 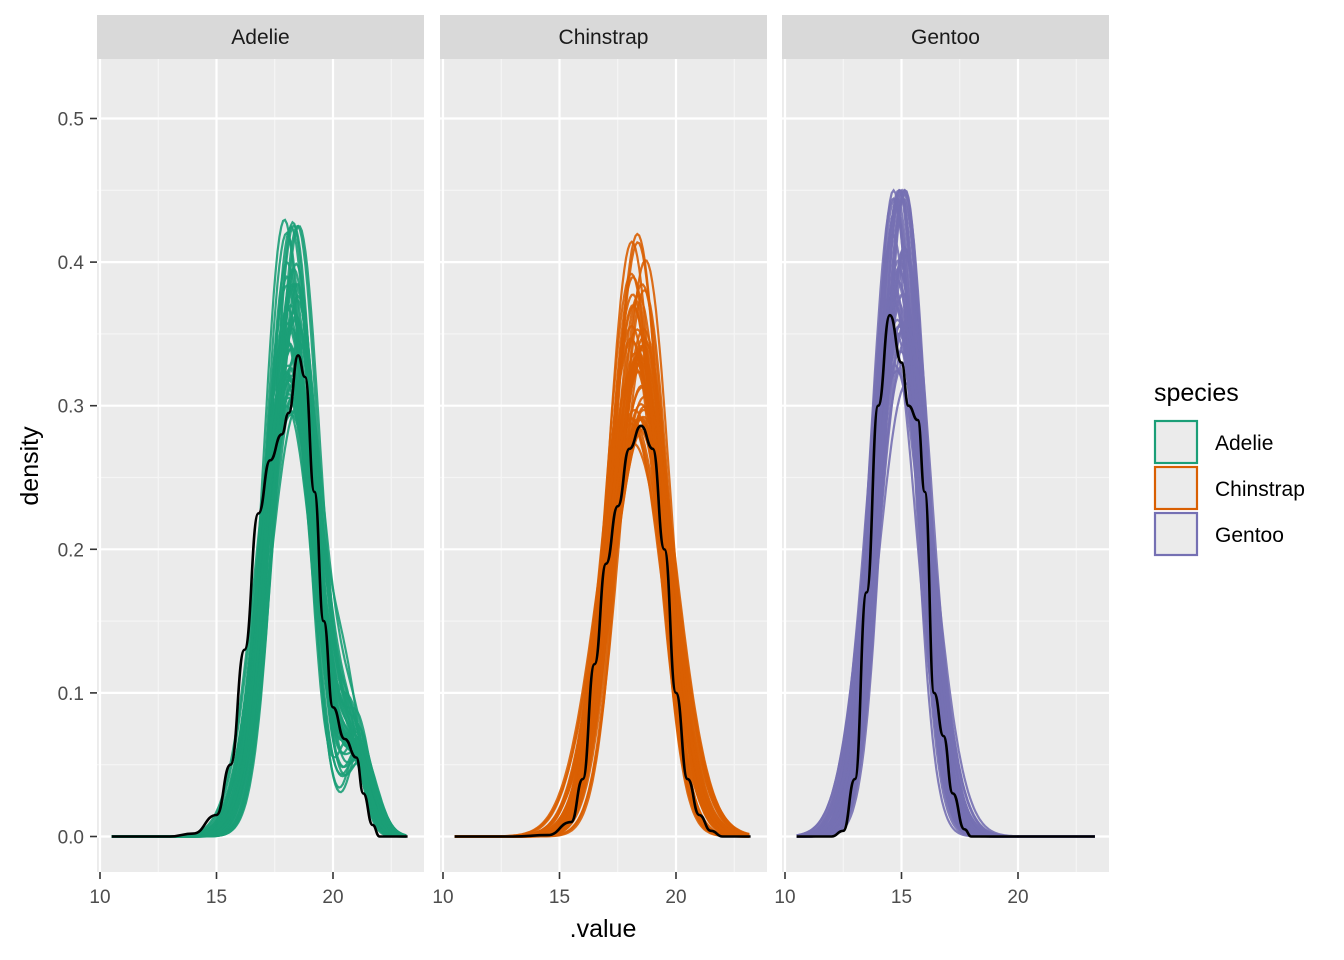 What do you see at coordinates (1244, 443) in the screenshot?
I see `legend-label-adelie: Adelie` at bounding box center [1244, 443].